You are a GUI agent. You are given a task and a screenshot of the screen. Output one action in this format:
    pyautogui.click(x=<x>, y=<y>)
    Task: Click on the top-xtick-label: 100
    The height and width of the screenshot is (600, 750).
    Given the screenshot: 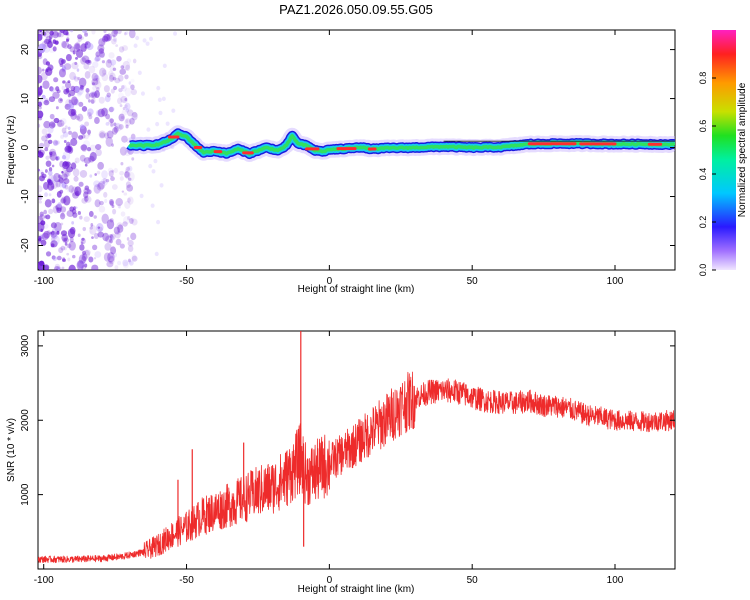 What is the action you would take?
    pyautogui.click(x=615, y=281)
    